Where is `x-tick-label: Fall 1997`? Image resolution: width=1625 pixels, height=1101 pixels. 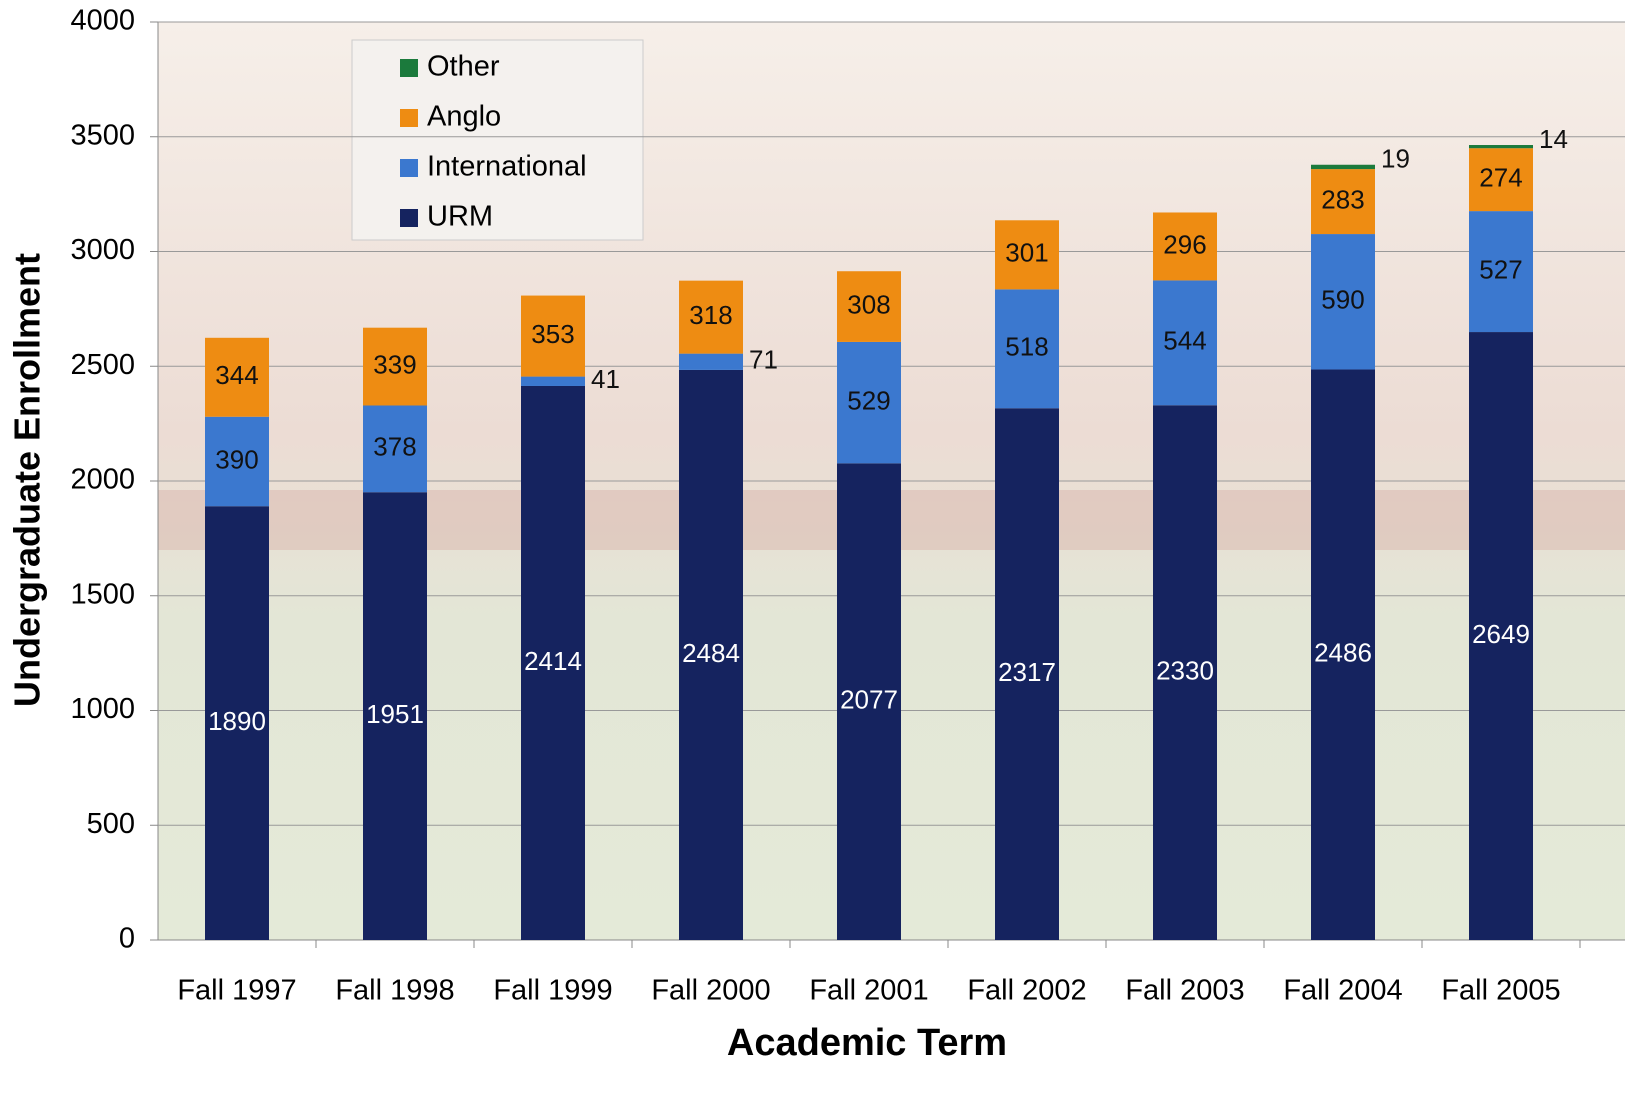 x-tick-label: Fall 1997 is located at coordinates (236, 991).